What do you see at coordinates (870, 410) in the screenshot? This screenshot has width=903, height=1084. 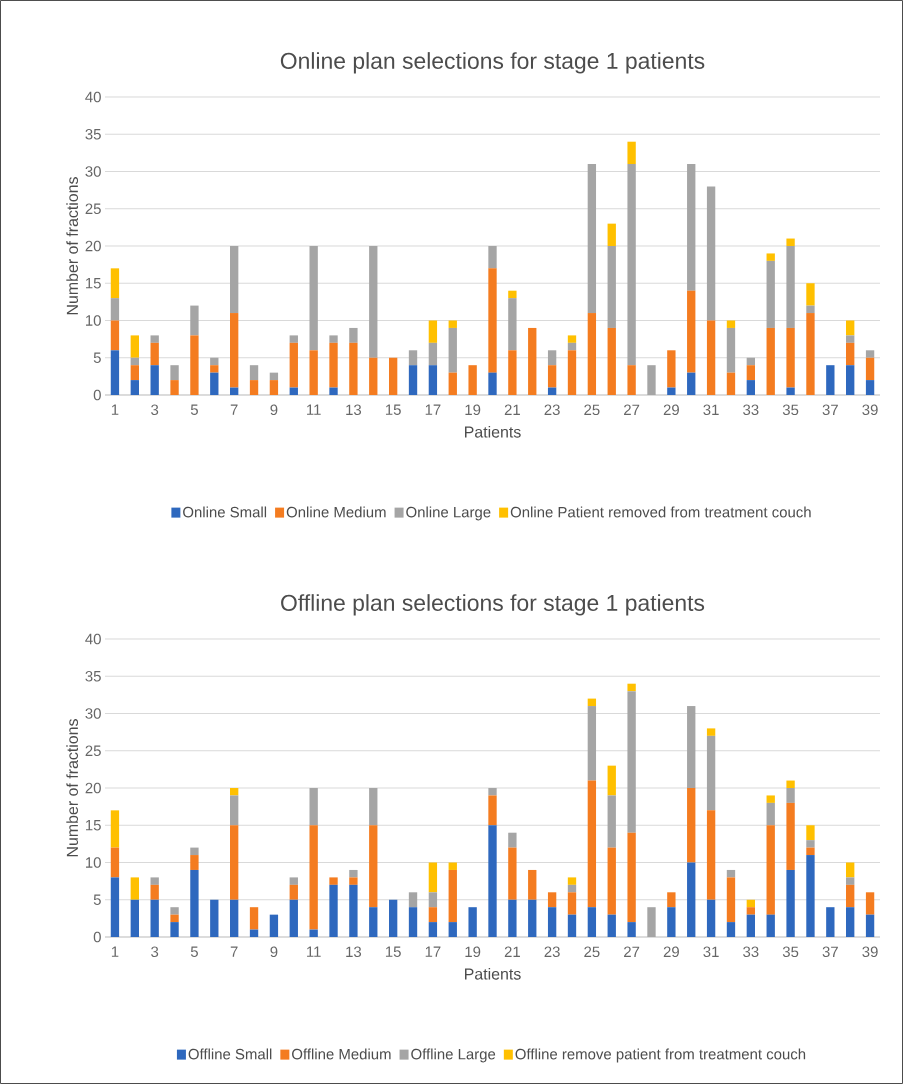 I see `x-tick-label: 39` at bounding box center [870, 410].